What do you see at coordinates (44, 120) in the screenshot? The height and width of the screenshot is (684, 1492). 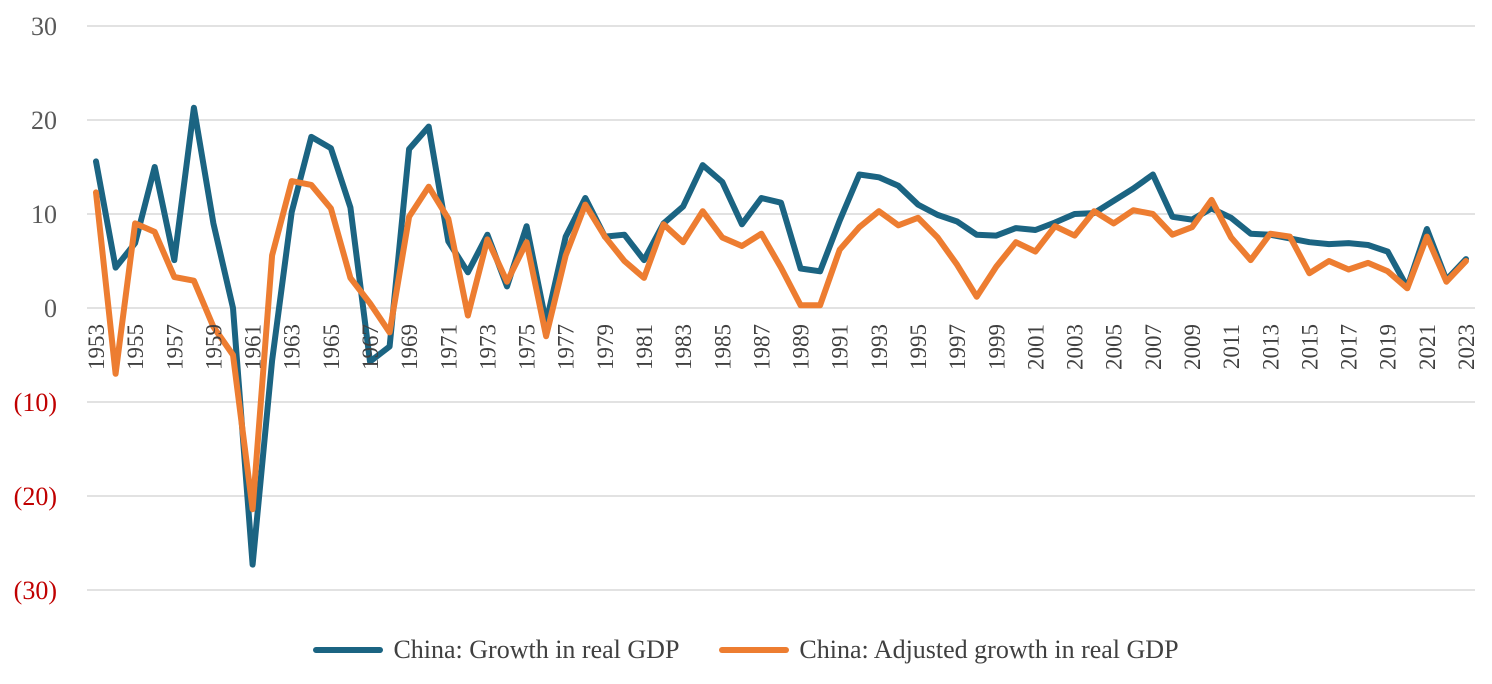 I see `y-tick-label: 20` at bounding box center [44, 120].